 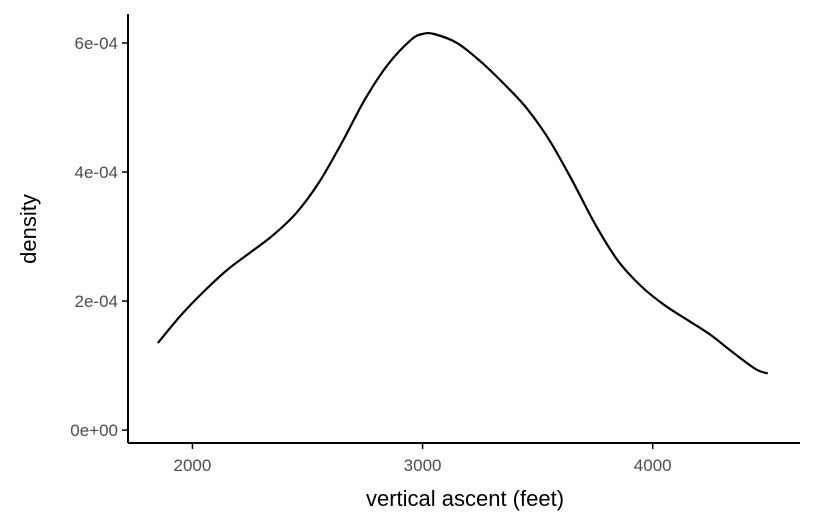 I want to click on y-tick-label: 4e-04, so click(x=96, y=172).